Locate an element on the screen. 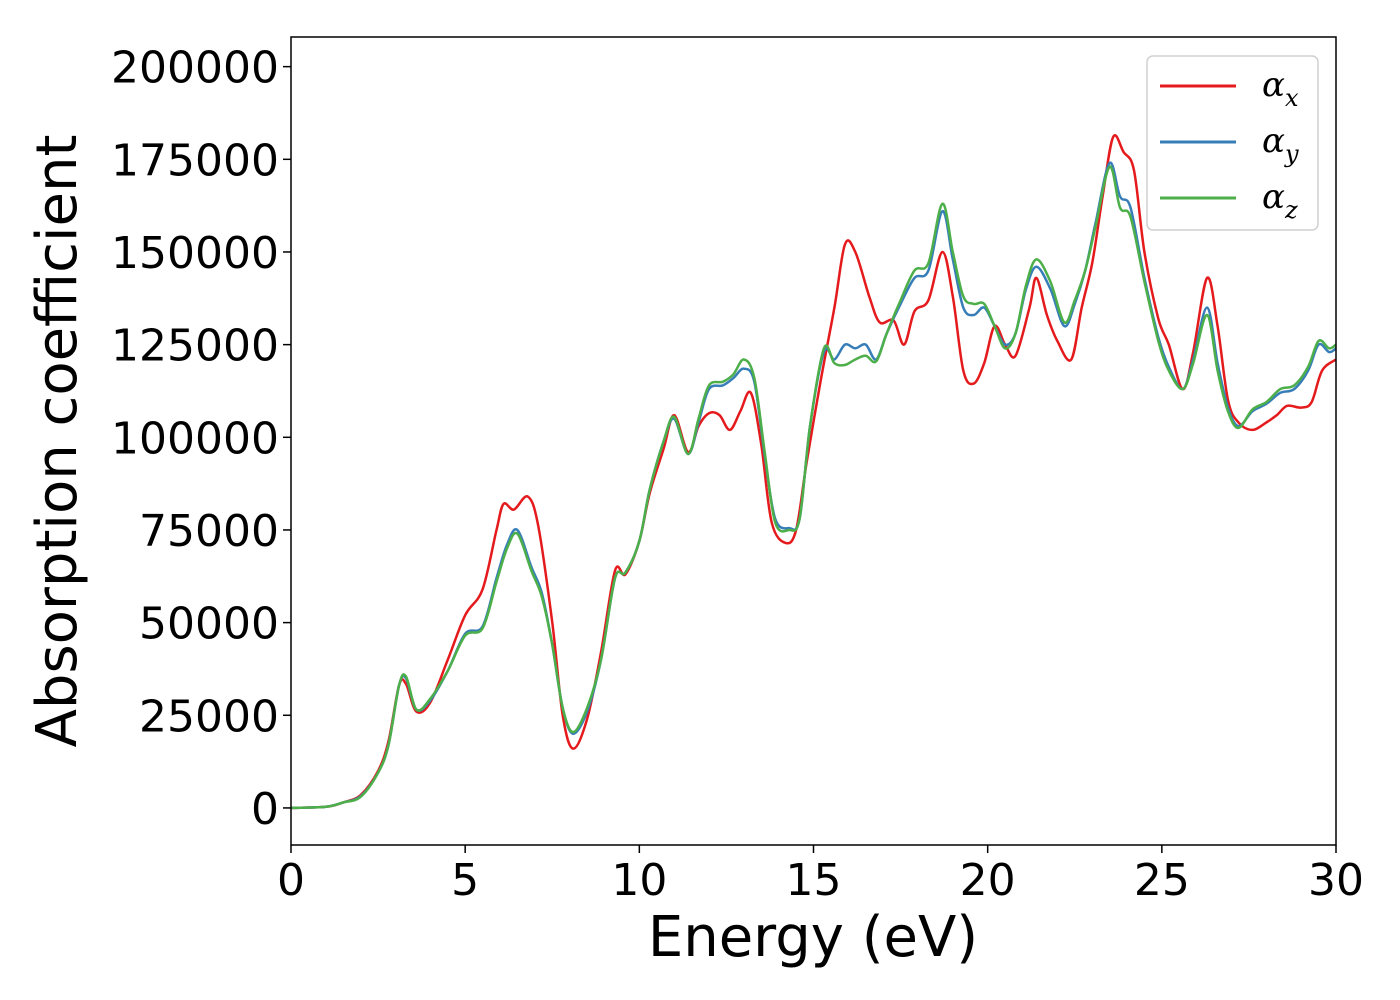 This screenshot has width=1400, height=1000. legend-subscript: y is located at coordinates (1291, 154).